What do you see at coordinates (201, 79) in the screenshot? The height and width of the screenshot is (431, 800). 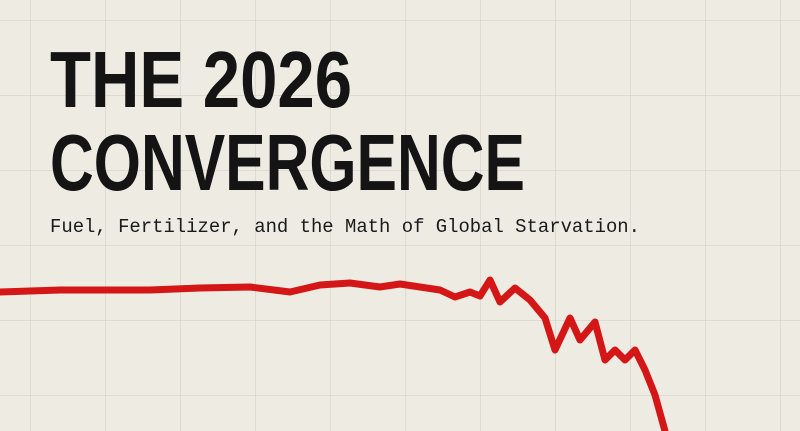 I see `title-line: THE 2026` at bounding box center [201, 79].